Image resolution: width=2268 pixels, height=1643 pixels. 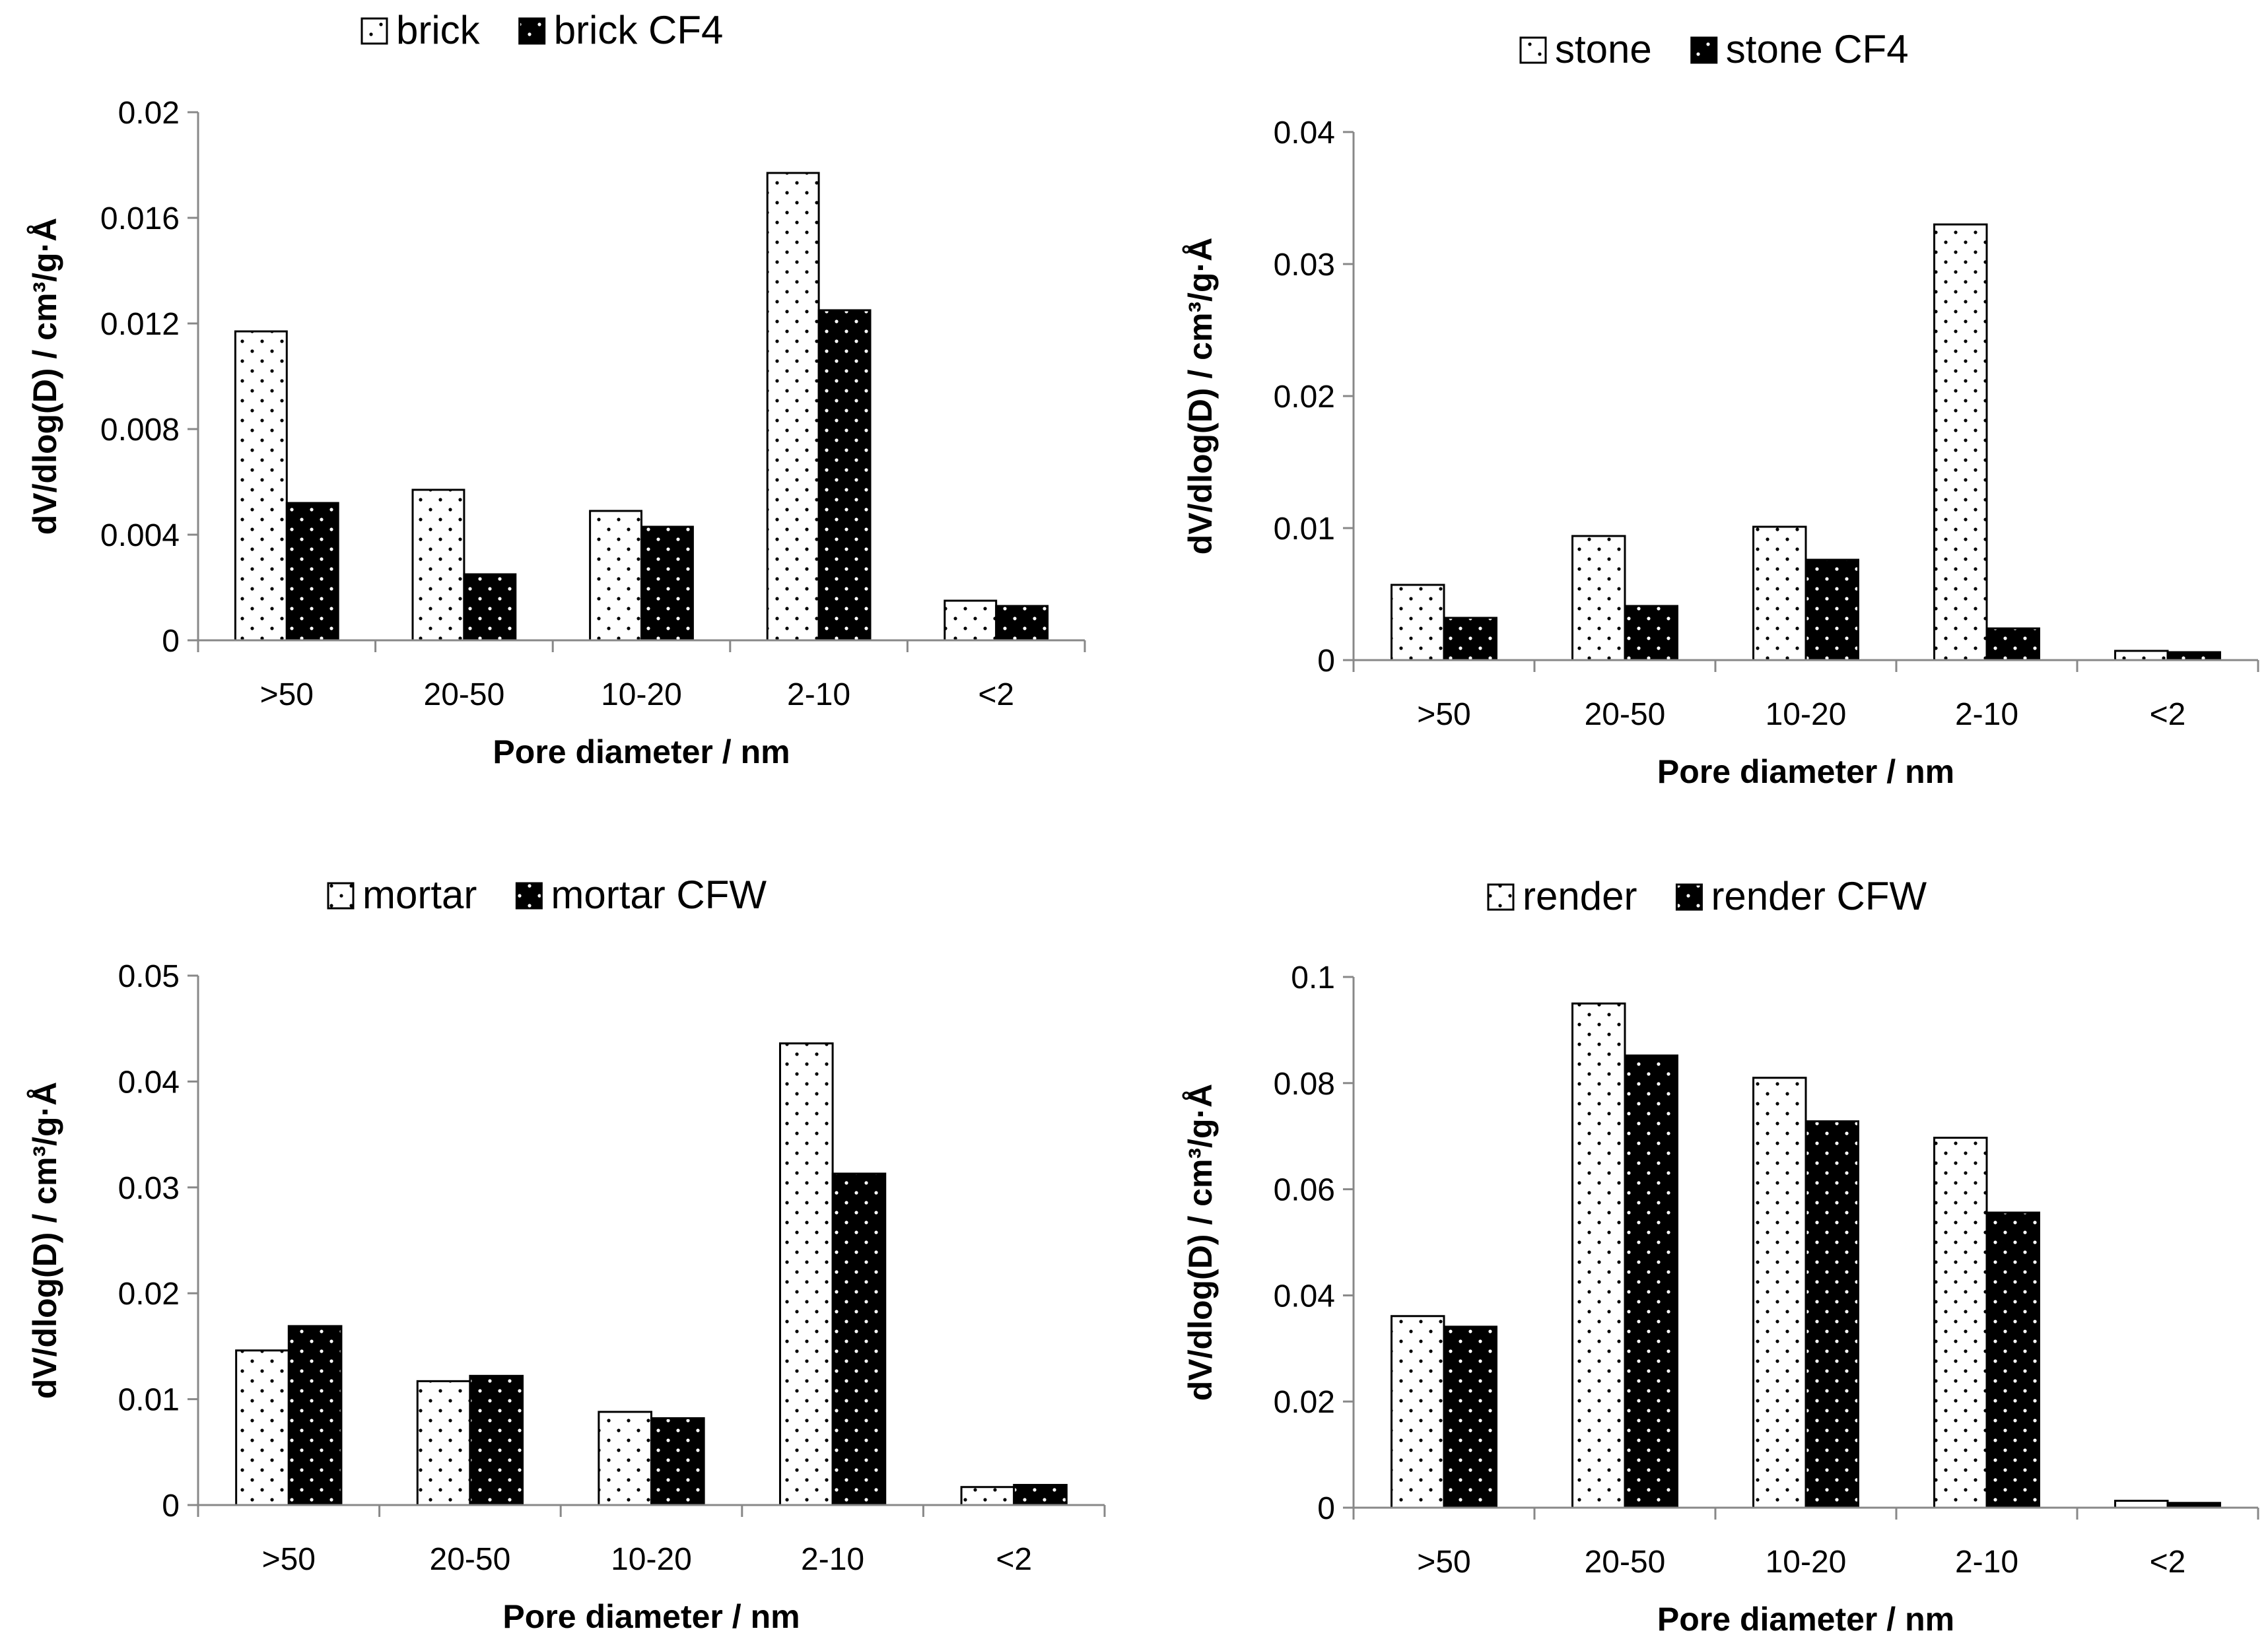 I want to click on y-tick-label: 0.016, so click(x=140, y=219).